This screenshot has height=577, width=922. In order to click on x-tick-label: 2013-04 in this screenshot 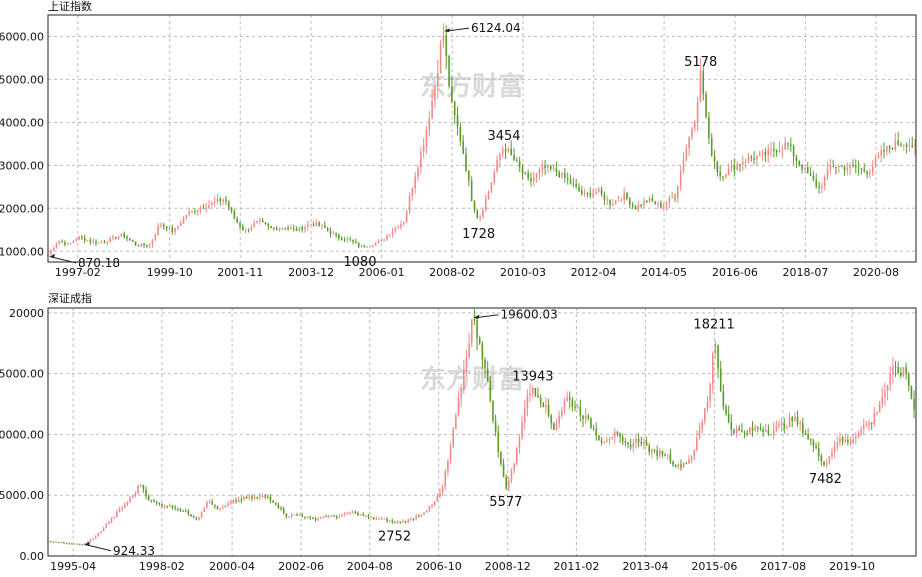, I will do `click(645, 566)`.